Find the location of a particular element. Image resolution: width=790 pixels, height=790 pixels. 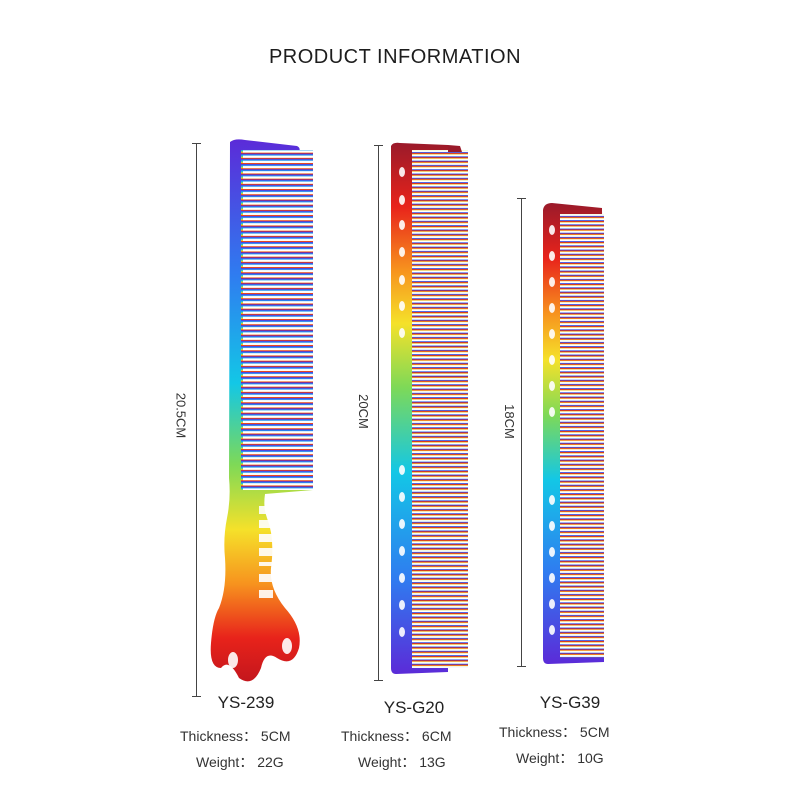

thickness-value: 6CM is located at coordinates (436, 736).